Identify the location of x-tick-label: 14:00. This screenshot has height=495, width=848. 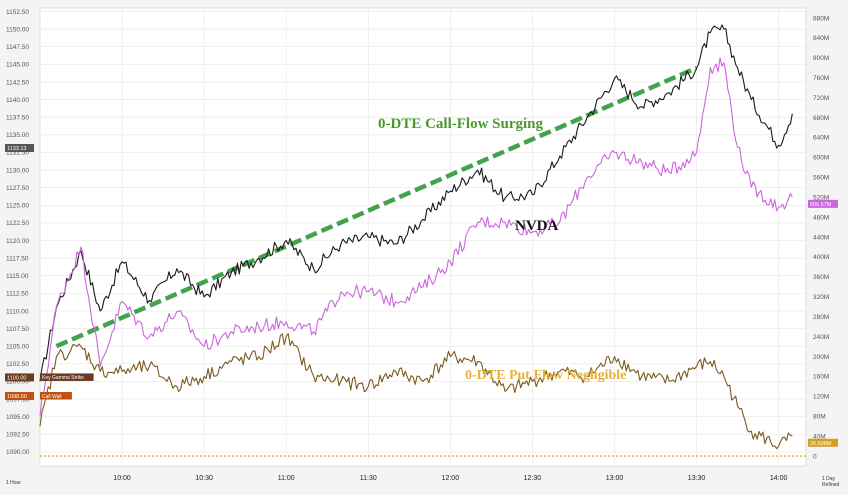
(779, 478).